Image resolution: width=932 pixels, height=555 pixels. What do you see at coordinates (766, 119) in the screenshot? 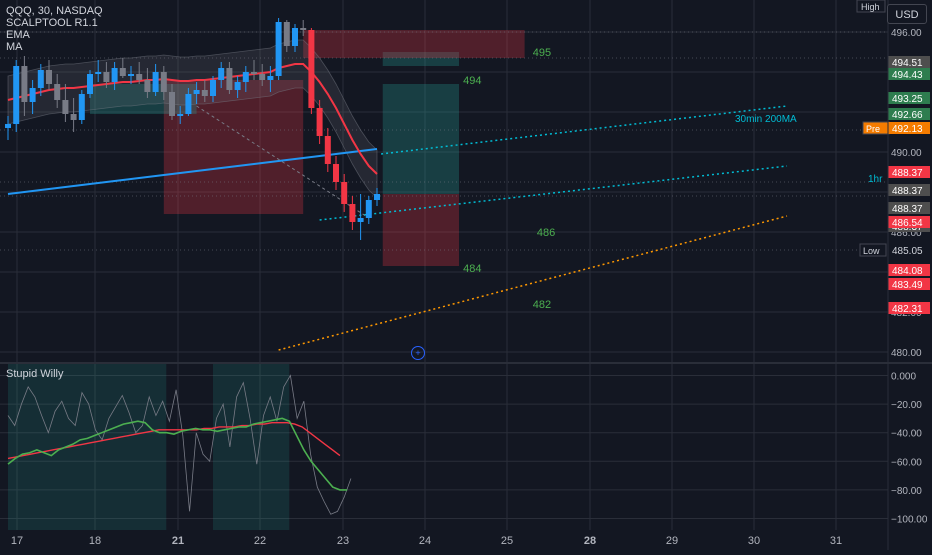
I see `trend-line-label: 30min 200MA` at bounding box center [766, 119].